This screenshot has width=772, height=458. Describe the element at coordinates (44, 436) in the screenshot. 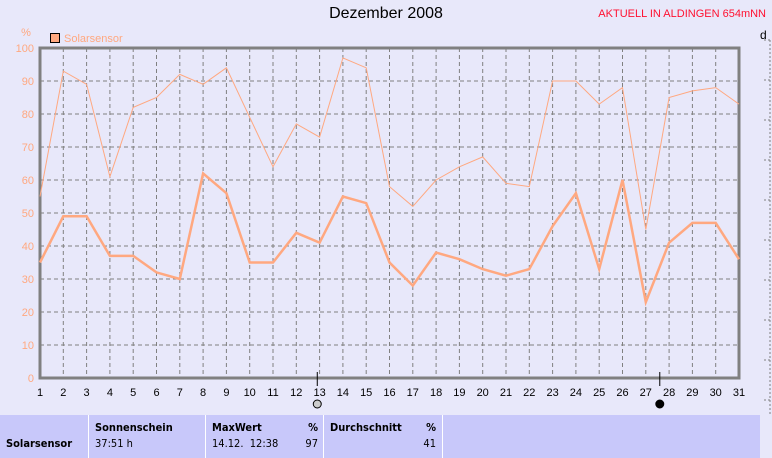

I see `row-label-cell: Solarsensor` at that location.